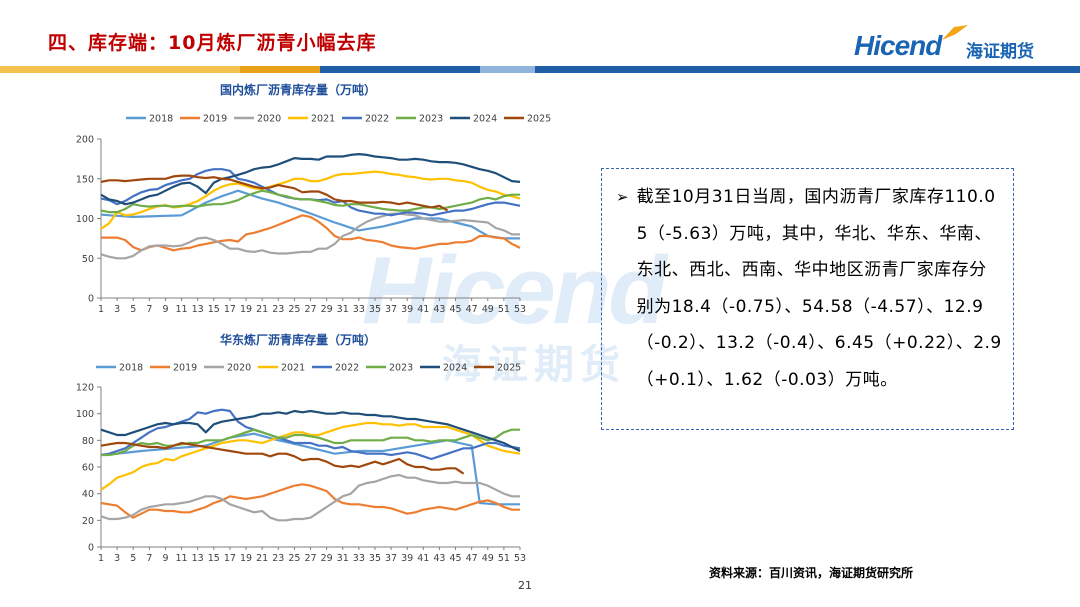 The height and width of the screenshot is (607, 1080). I want to click on y-tick-label: 80, so click(88, 441).